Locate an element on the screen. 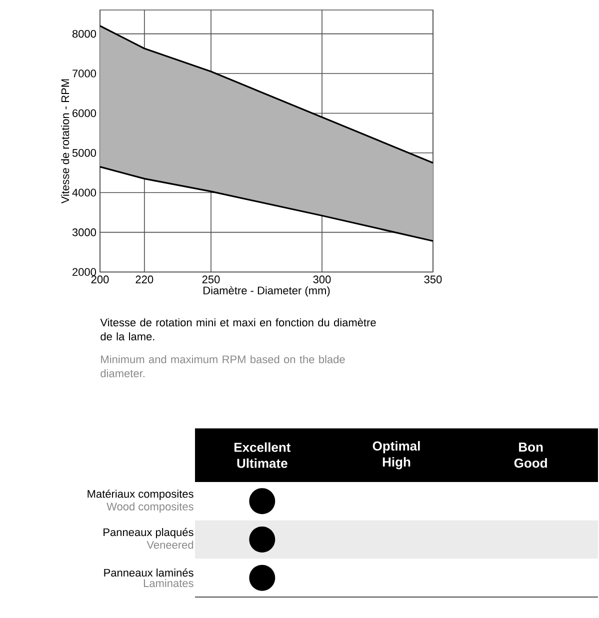 The width and height of the screenshot is (599, 618). y-axis-title: Vitesse de rotation - RPM is located at coordinates (65, 141).